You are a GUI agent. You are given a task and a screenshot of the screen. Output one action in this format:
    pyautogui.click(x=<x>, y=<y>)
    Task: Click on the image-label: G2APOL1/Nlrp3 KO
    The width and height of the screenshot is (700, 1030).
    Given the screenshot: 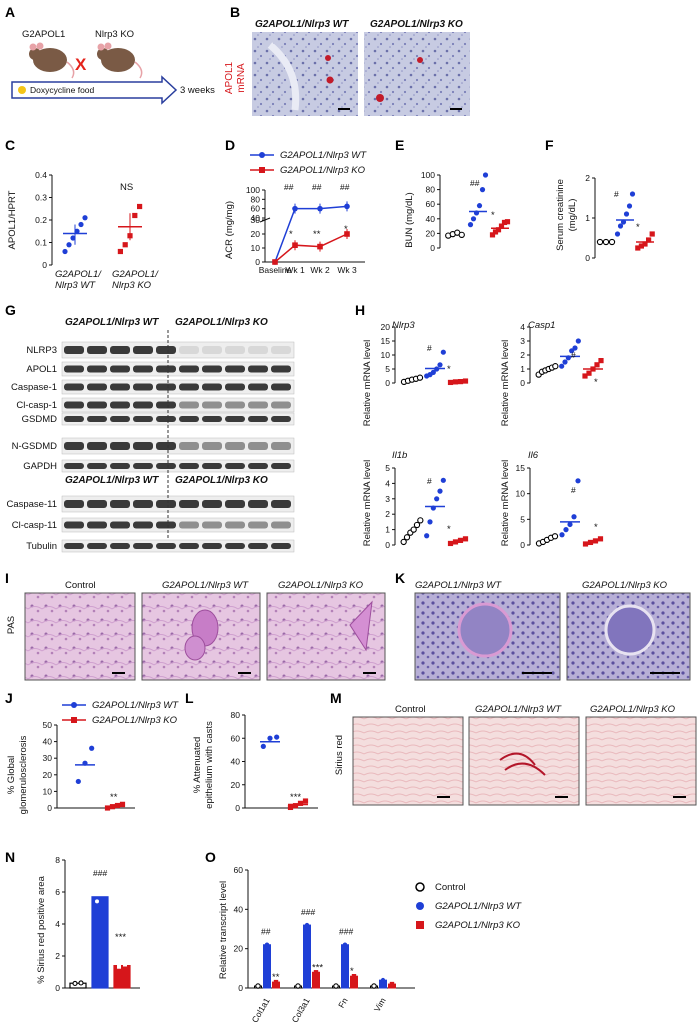 What is the action you would take?
    pyautogui.click(x=633, y=709)
    